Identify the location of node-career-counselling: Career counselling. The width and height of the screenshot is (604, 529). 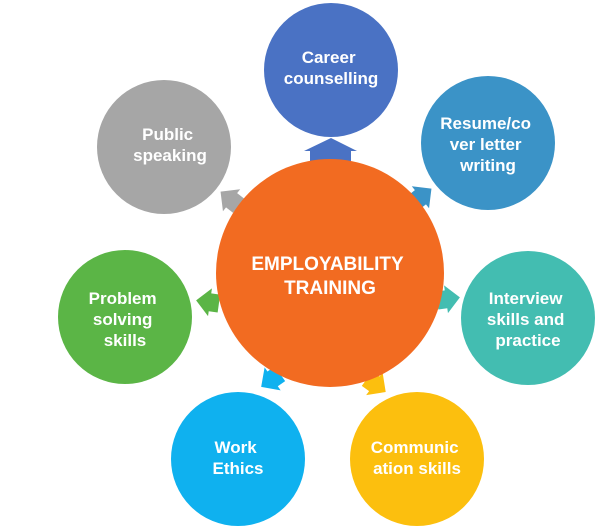
(331, 70).